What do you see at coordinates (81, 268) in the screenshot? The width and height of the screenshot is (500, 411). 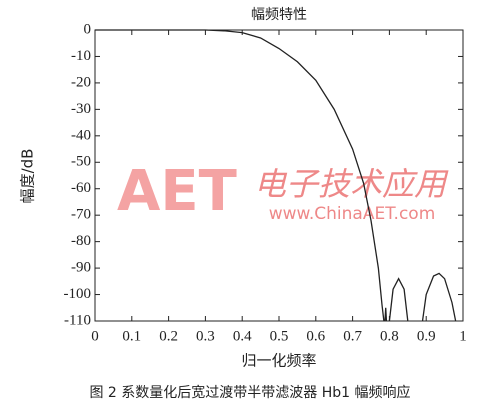 I see `y-tick-label: -90` at bounding box center [81, 268].